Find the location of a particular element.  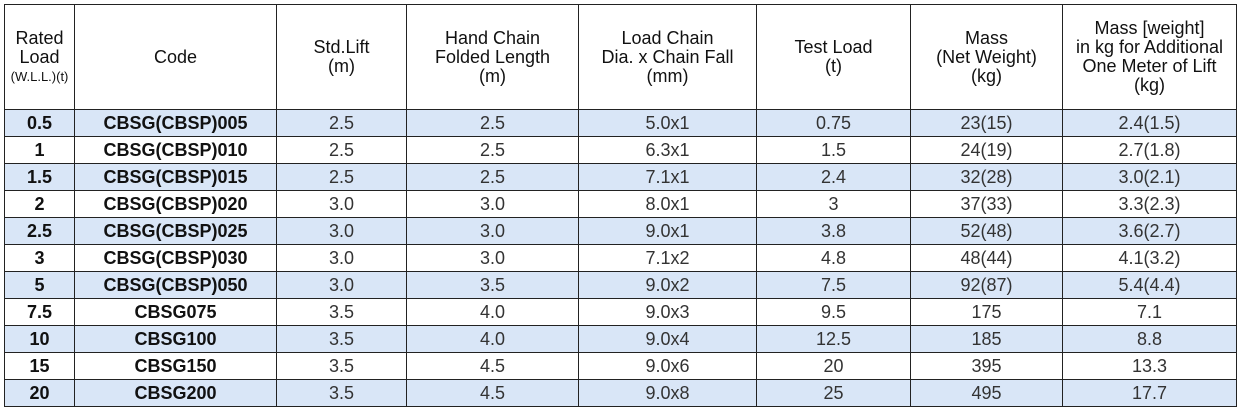

cell-hand-chain: 3.5 is located at coordinates (492, 285).